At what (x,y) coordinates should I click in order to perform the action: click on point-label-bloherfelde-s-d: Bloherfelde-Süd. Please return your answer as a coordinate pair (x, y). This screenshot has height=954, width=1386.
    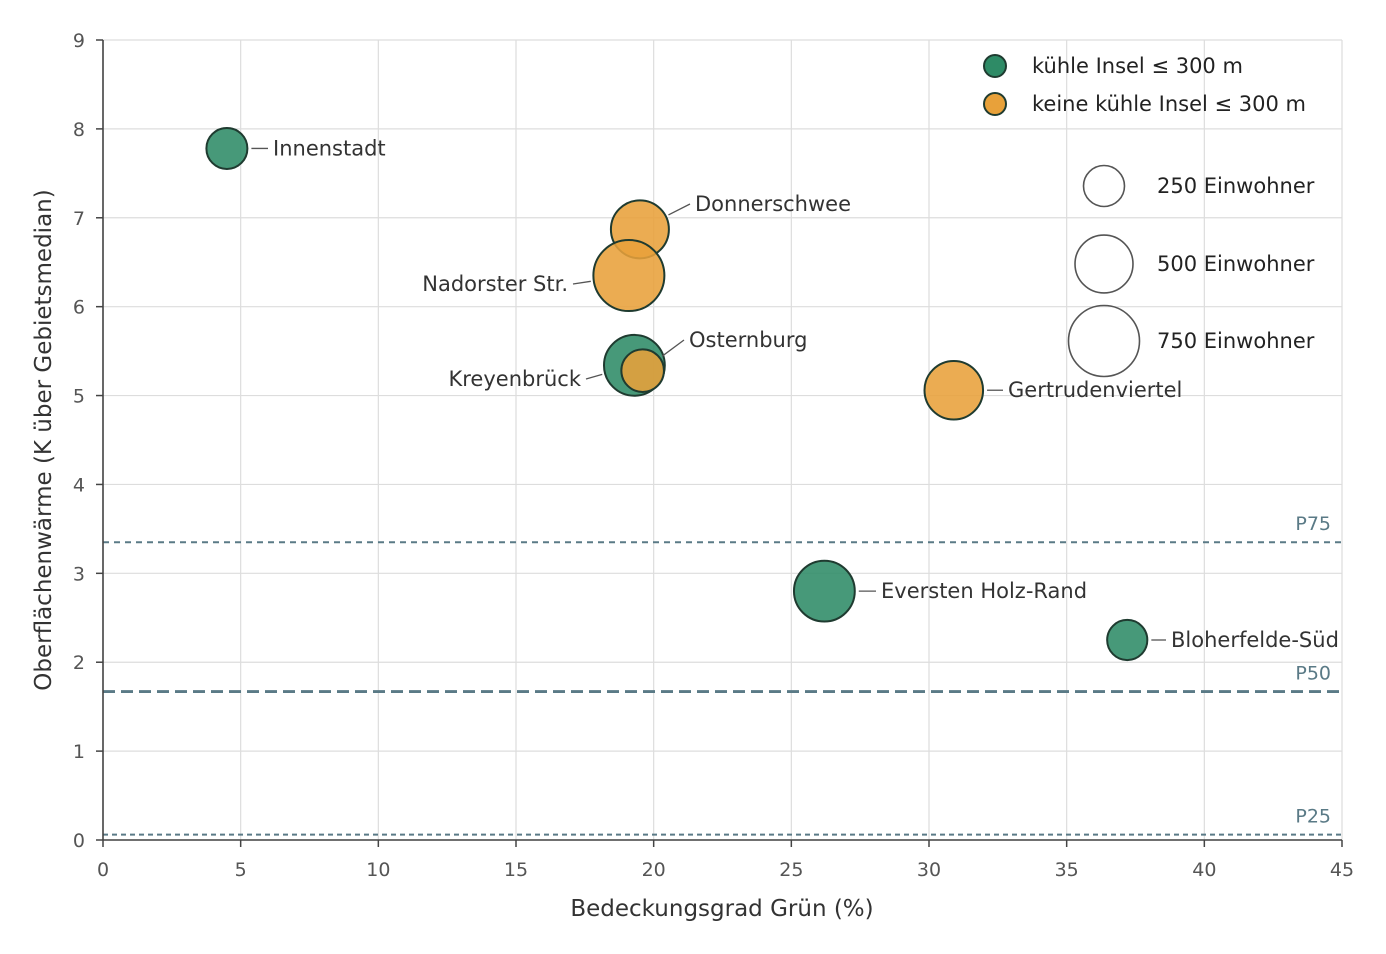
    Looking at the image, I should click on (1255, 640).